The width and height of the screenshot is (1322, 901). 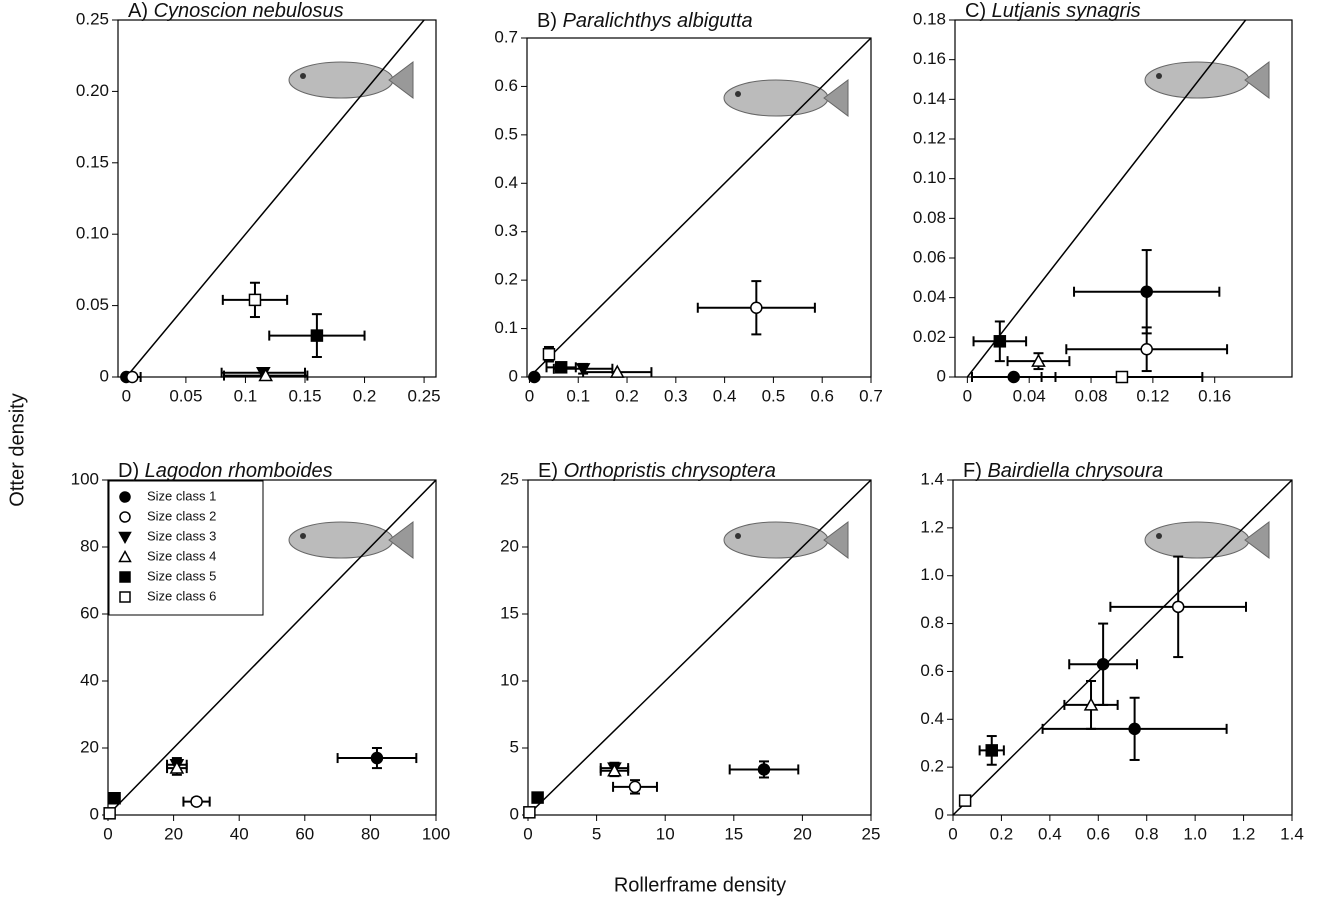 I want to click on y-tick-label: 0.2, so click(x=932, y=766).